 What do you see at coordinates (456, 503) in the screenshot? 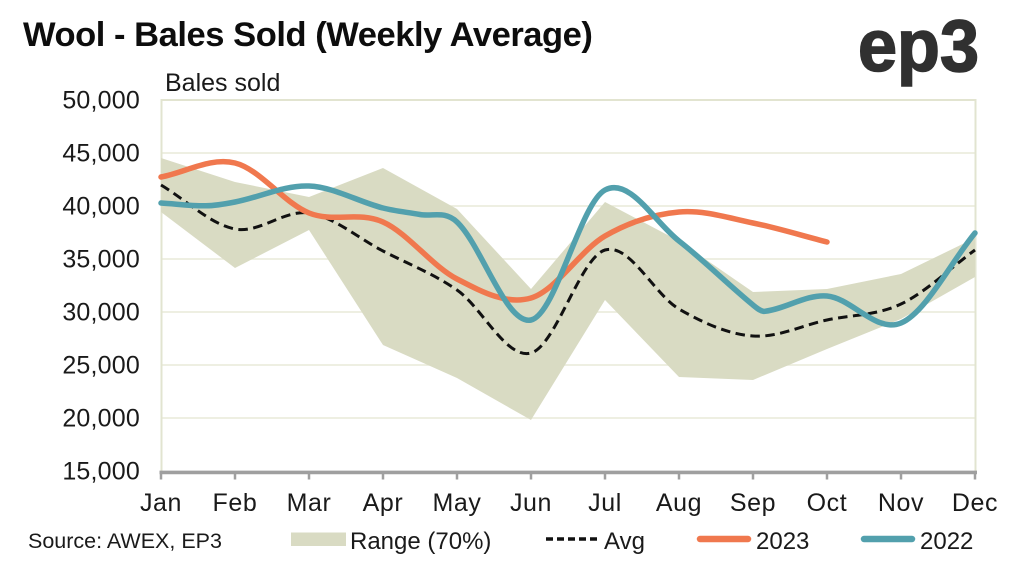
I see `svg-text: May` at bounding box center [456, 503].